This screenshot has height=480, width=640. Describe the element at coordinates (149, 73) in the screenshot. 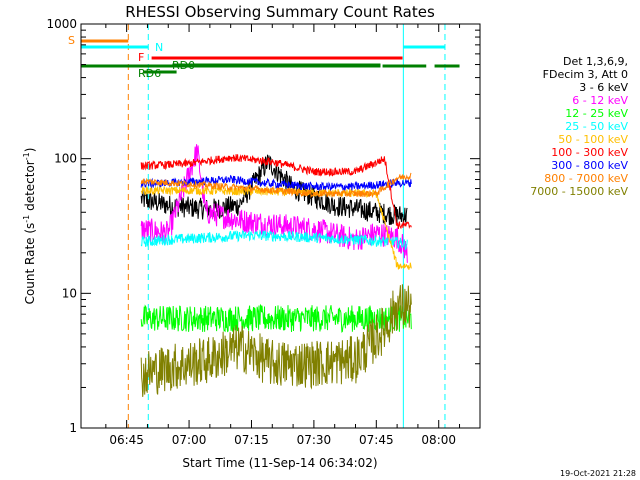

I see `flag-label-3: RD6` at that location.